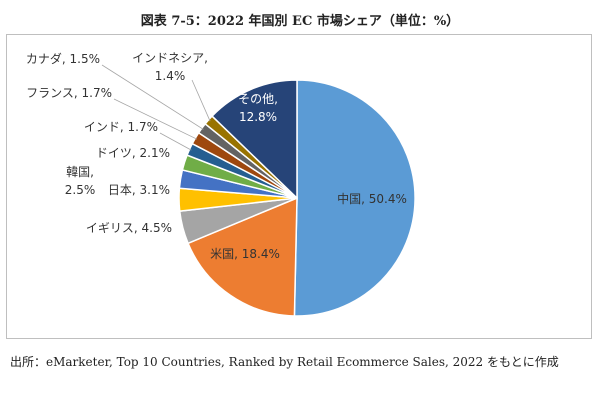  I want to click on slice-label-7: フランス, 1.7%, so click(69, 93).